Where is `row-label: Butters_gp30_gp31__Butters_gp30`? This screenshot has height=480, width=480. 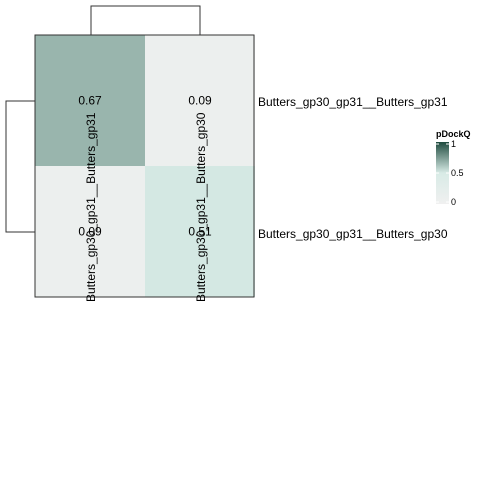
row-label: Butters_gp30_gp31__Butters_gp30 is located at coordinates (353, 234).